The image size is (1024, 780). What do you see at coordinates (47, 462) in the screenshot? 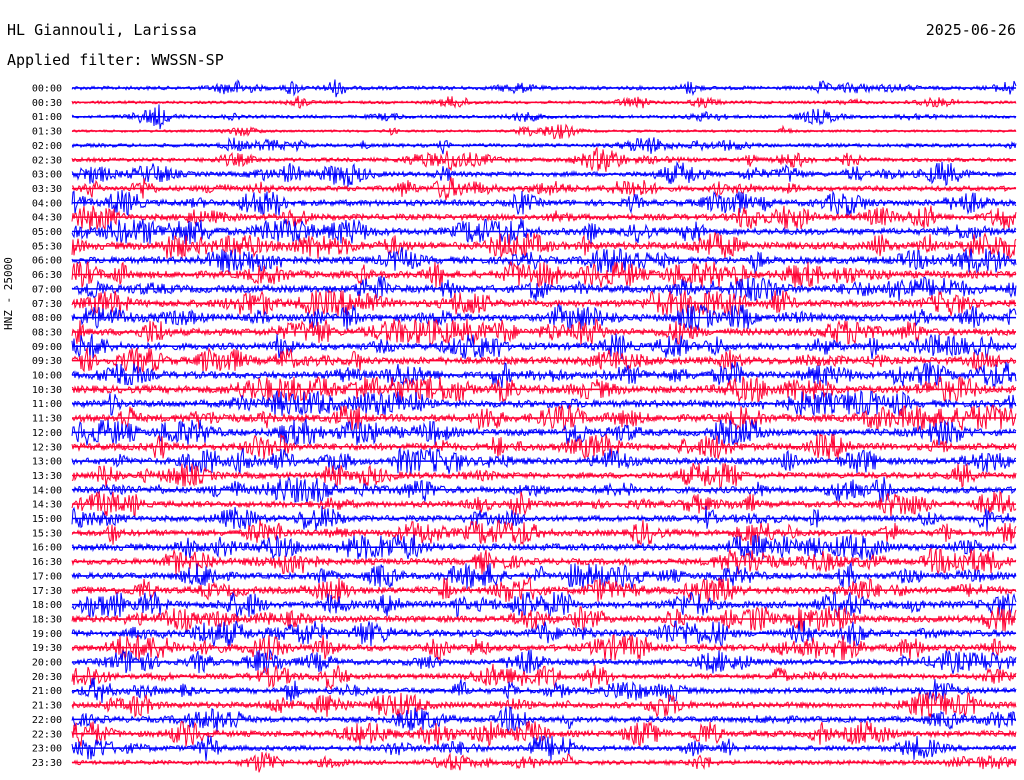
I see `time-label: 13:00` at bounding box center [47, 462].